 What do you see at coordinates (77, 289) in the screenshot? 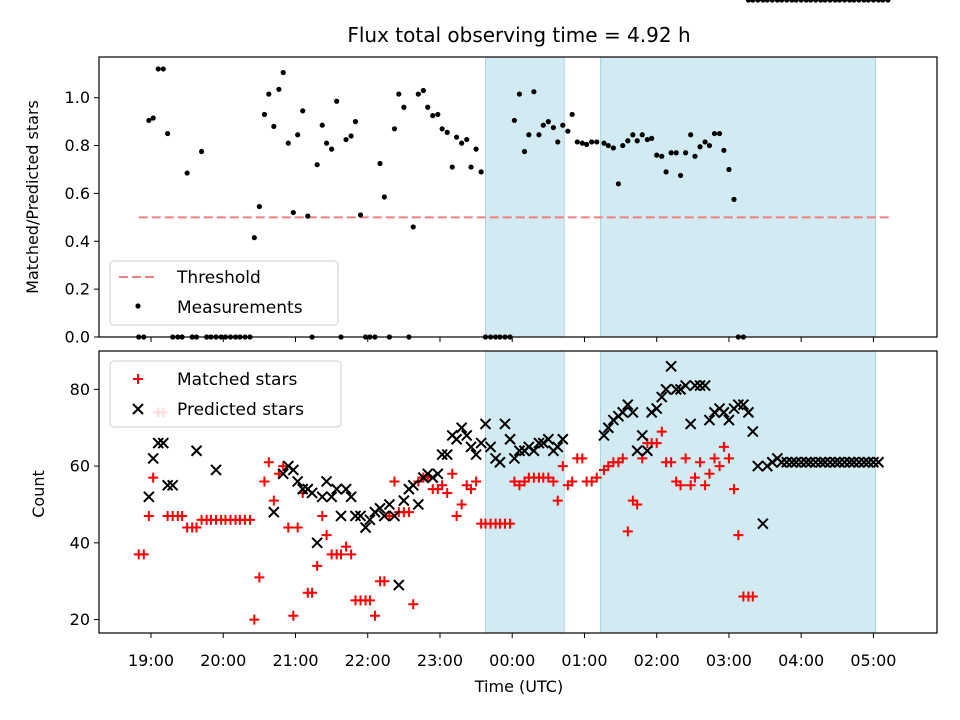
I see `y-tick-label: 0.2` at bounding box center [77, 289].